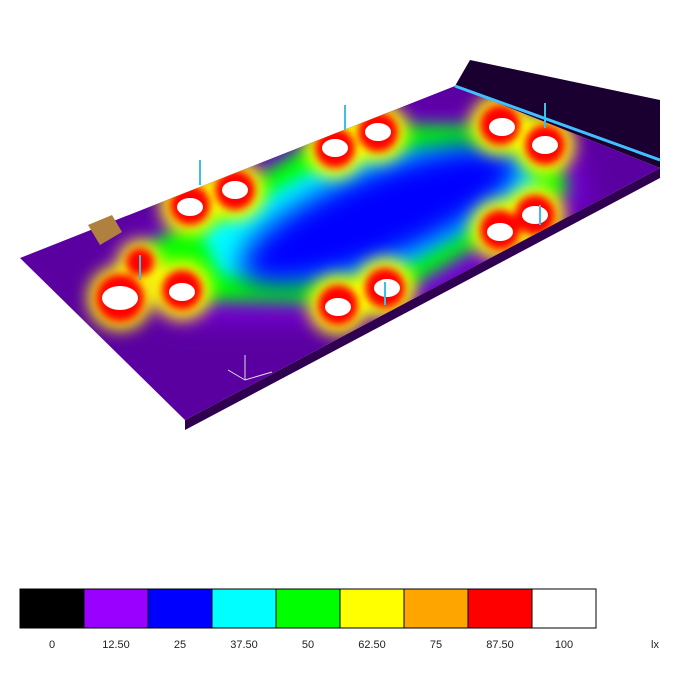 This screenshot has height=700, width=682. Describe the element at coordinates (180, 645) in the screenshot. I see `legend-label: 25` at that location.